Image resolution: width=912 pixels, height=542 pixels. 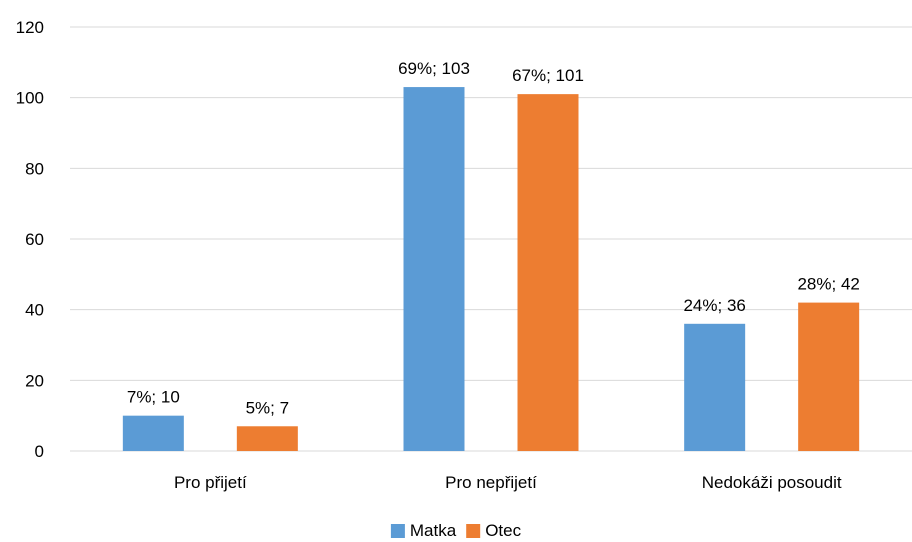 What do you see at coordinates (30, 98) in the screenshot?
I see `y-tick-label: 100` at bounding box center [30, 98].